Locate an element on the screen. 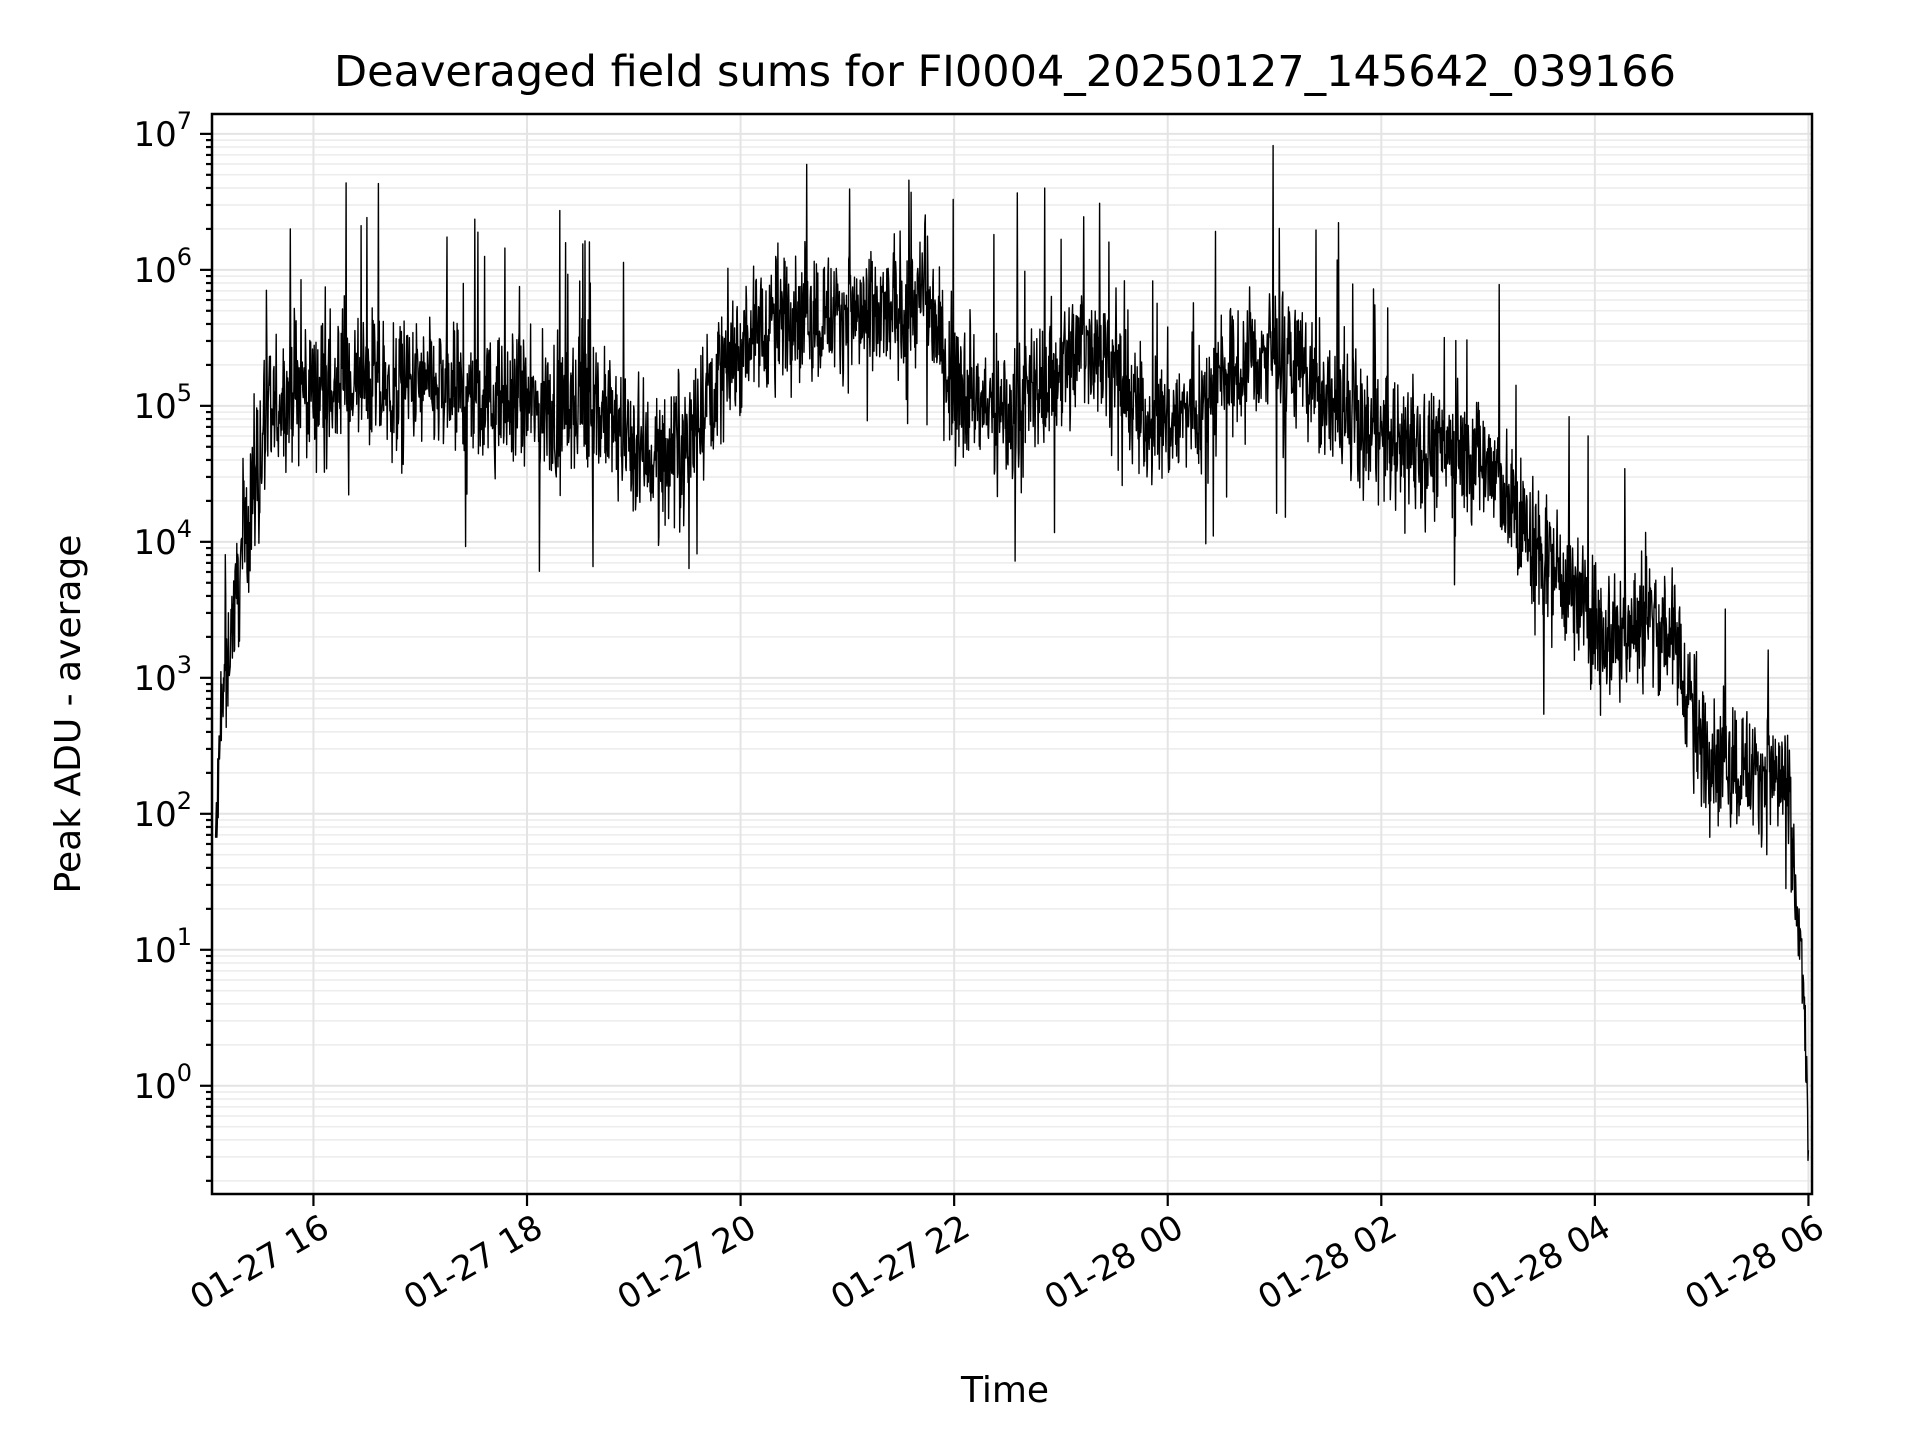  y-tick-label: 10⁶ is located at coordinates (162, 267).